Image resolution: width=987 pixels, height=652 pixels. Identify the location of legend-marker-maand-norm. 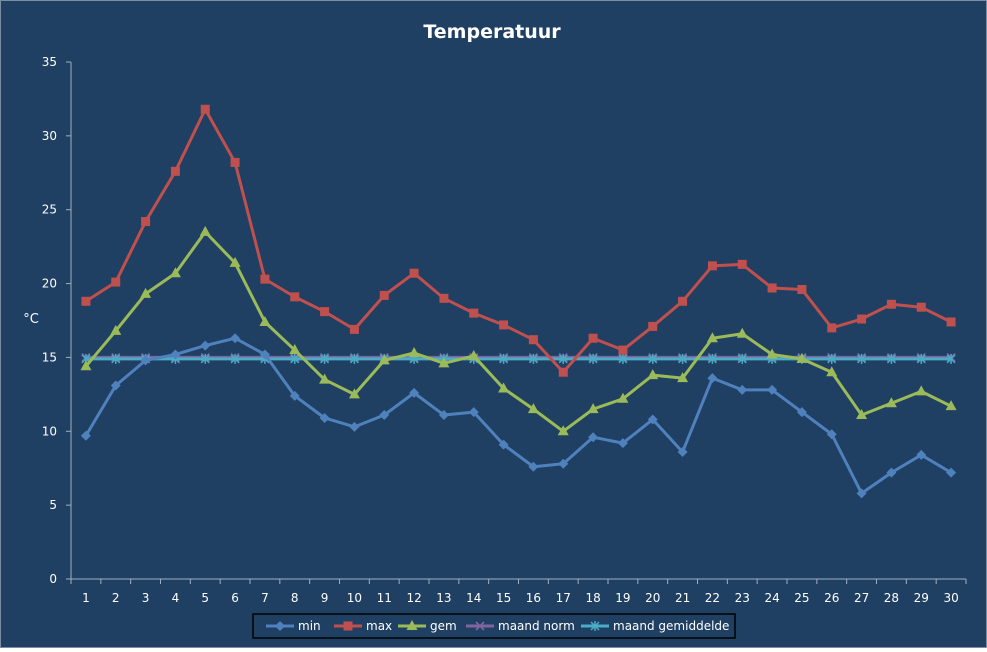
(480, 626).